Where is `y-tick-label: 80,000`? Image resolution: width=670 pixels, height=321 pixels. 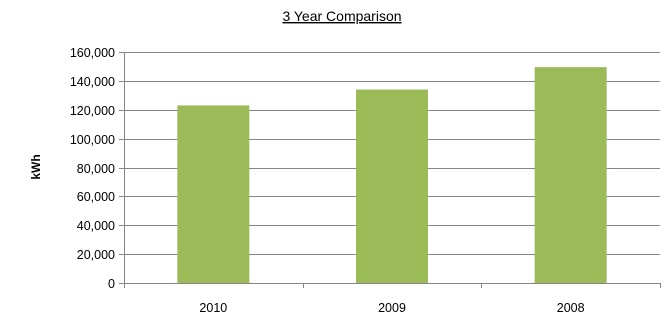 y-tick-label: 80,000 is located at coordinates (96, 169).